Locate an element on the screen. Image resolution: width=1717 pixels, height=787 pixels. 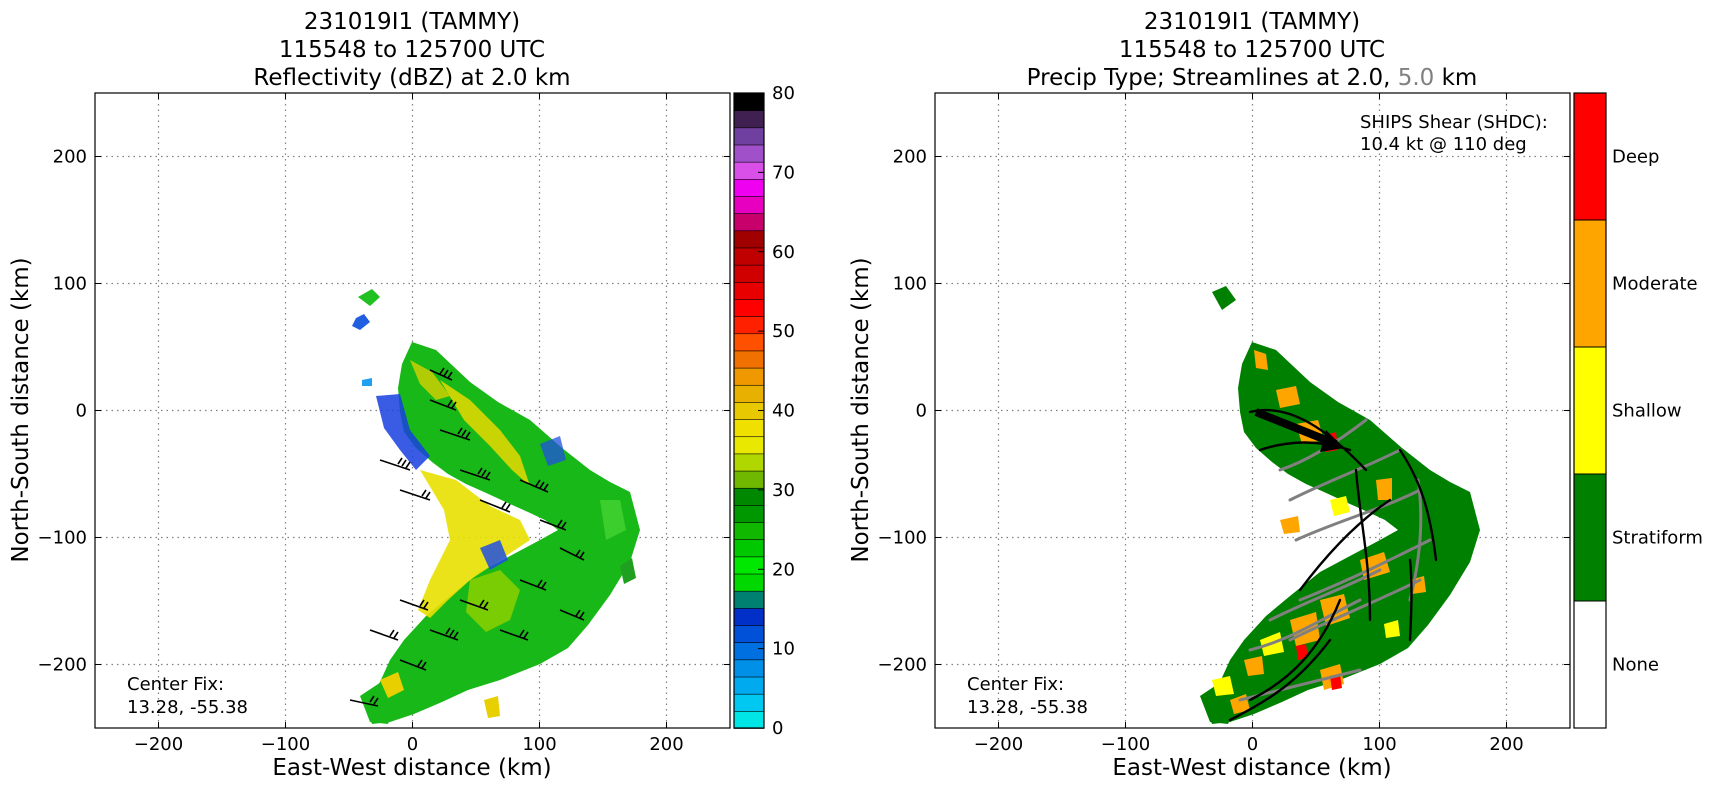
shear-vector-arrow is located at coordinates (1296, 428).